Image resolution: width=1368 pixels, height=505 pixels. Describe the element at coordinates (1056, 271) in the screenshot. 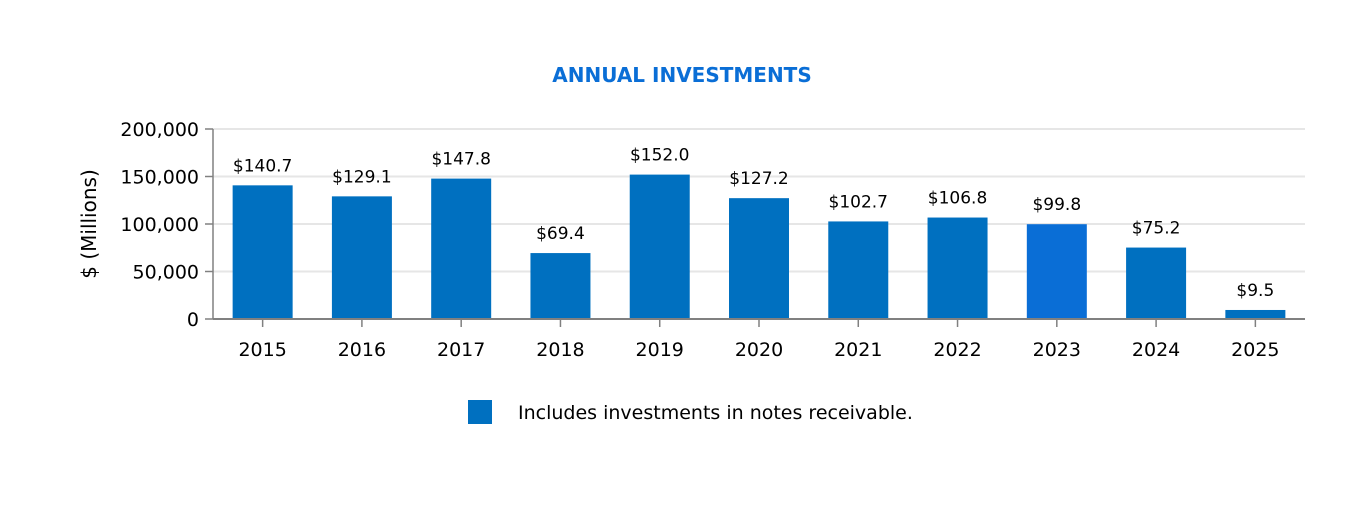

I see `bar-2023` at that location.